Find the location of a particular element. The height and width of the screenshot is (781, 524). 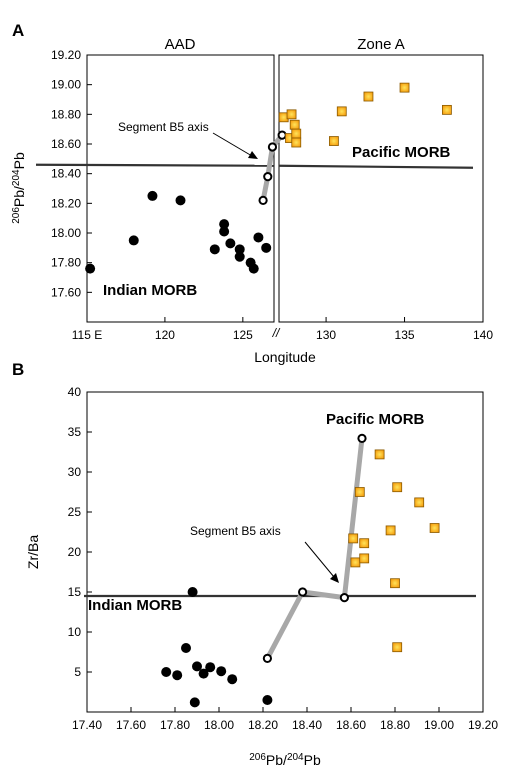

a-x-tick-label: 125 is located at coordinates (243, 335).